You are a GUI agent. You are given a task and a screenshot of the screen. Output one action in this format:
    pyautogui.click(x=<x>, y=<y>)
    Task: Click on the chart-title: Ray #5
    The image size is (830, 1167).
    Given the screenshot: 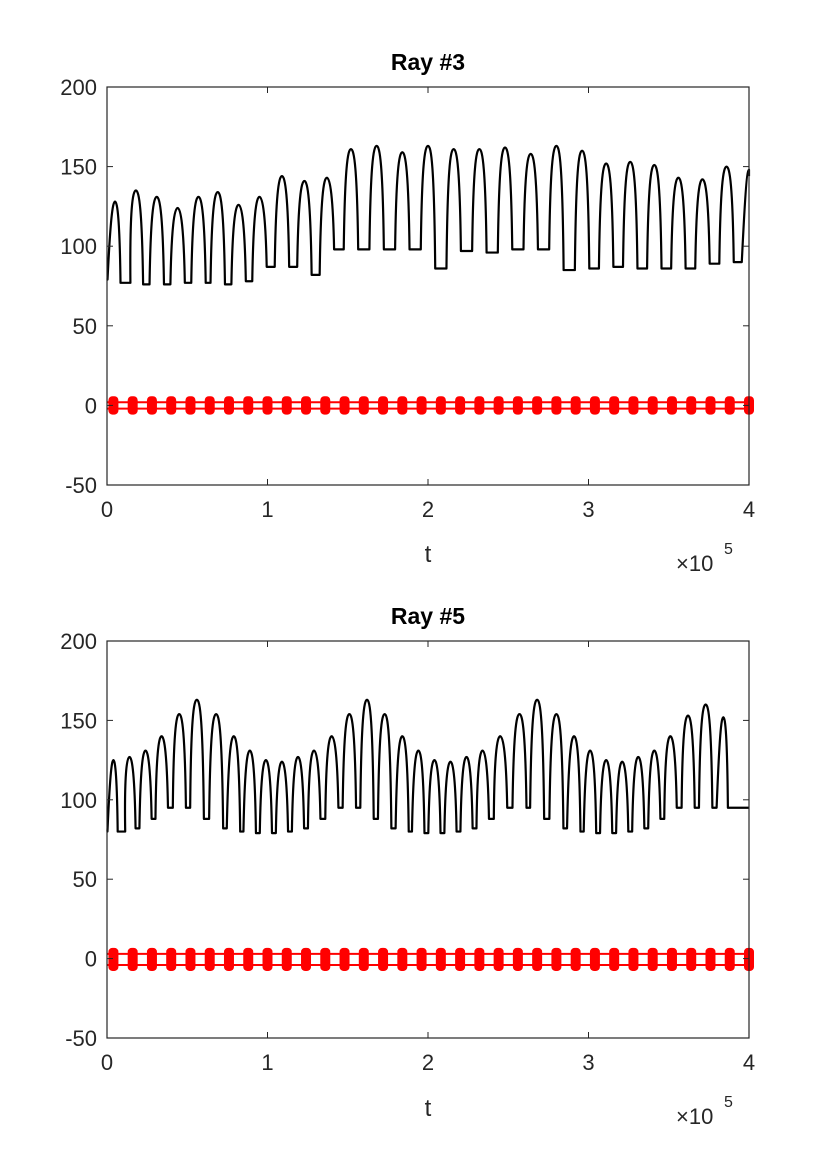 What is the action you would take?
    pyautogui.click(x=428, y=616)
    